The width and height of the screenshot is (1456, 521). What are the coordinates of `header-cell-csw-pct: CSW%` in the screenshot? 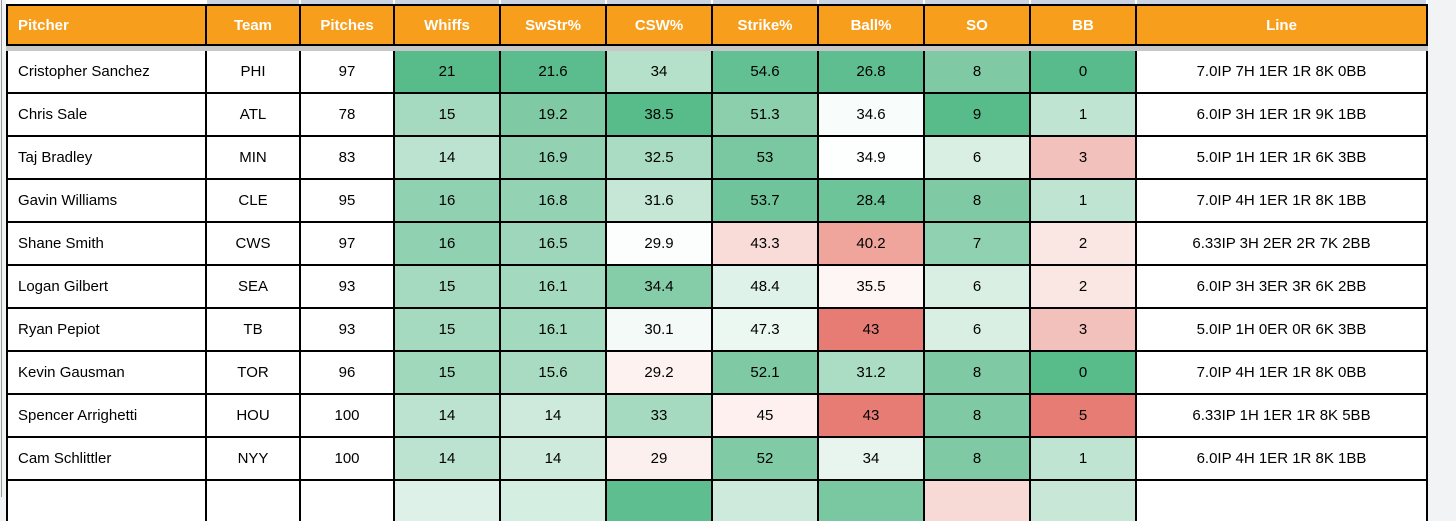 It's located at (660, 25).